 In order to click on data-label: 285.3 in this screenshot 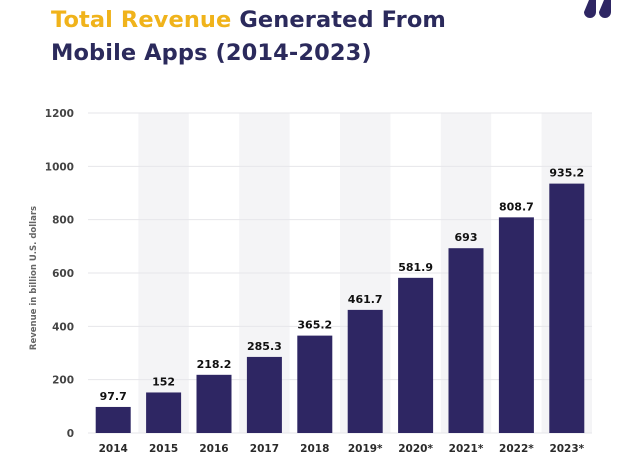, I will do `click(264, 346)`.